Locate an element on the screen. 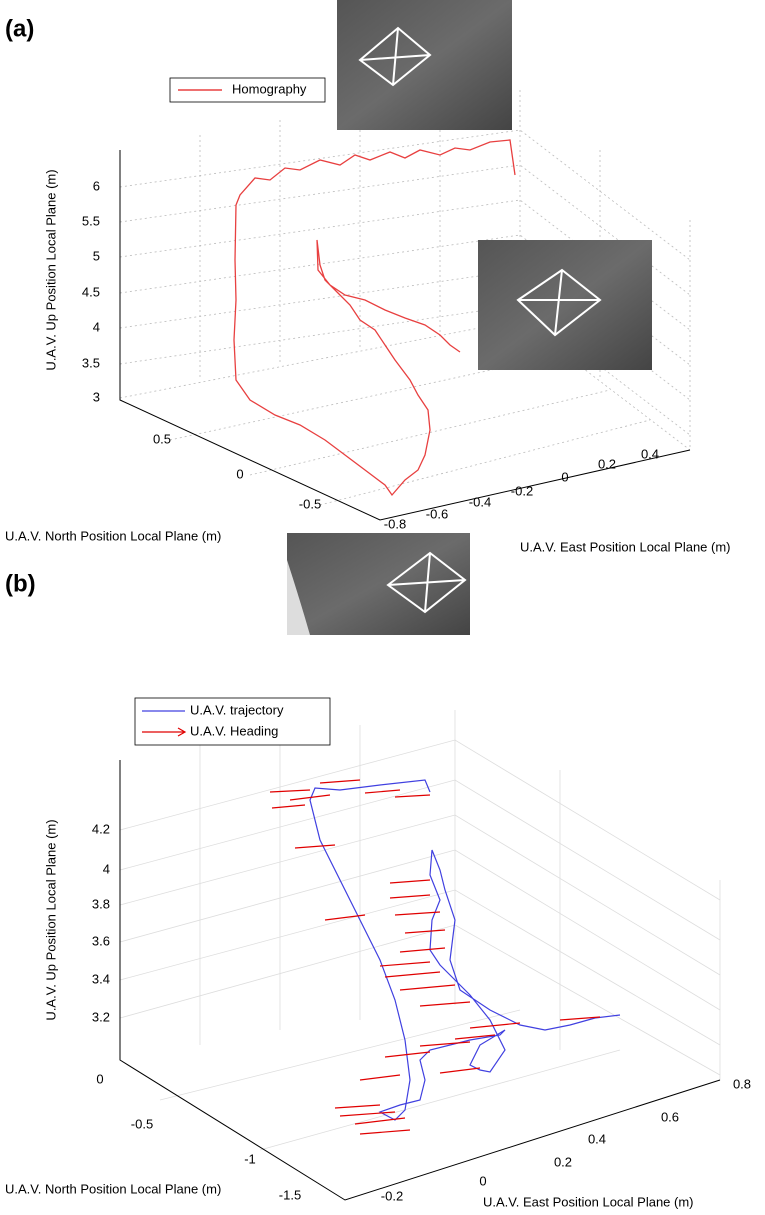 This screenshot has width=765, height=1215. up-tick-label: 3.2 is located at coordinates (101, 1016).